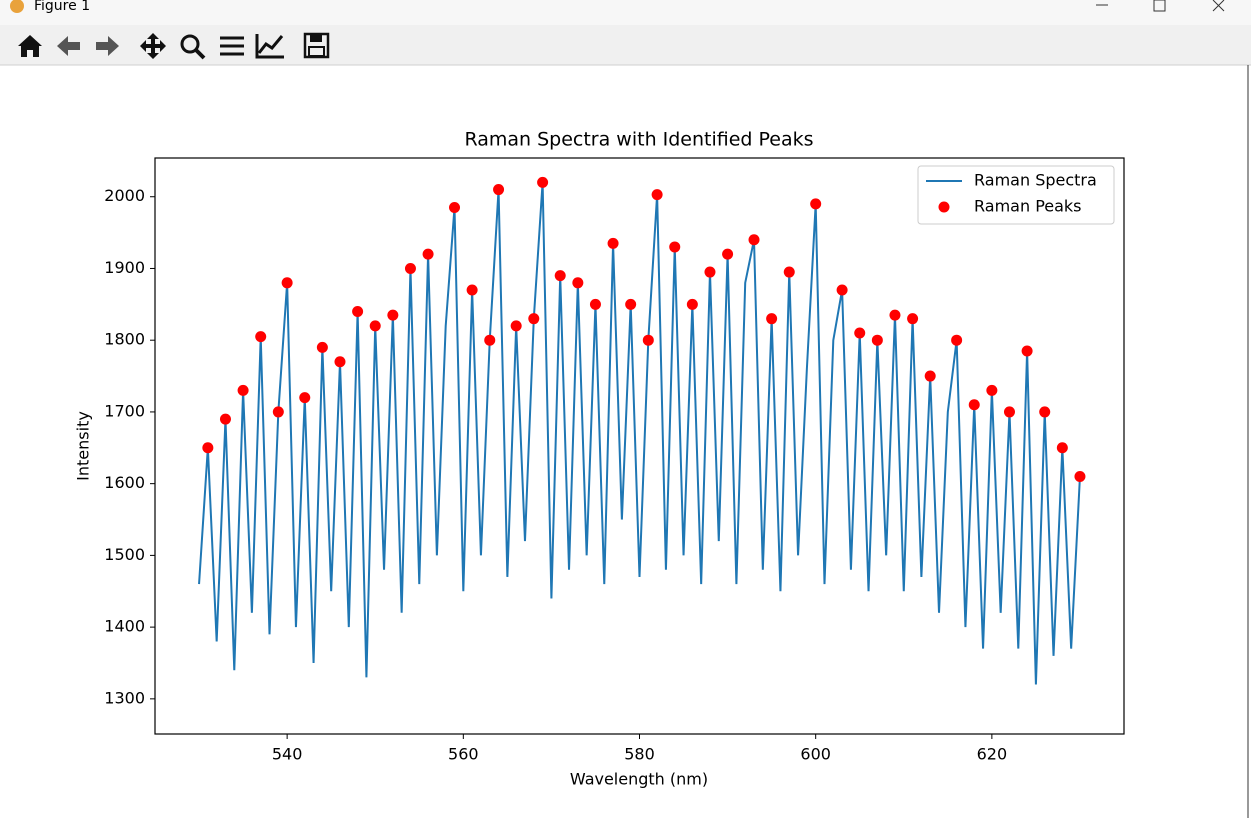  What do you see at coordinates (107, 46) in the screenshot?
I see `forward-button` at bounding box center [107, 46].